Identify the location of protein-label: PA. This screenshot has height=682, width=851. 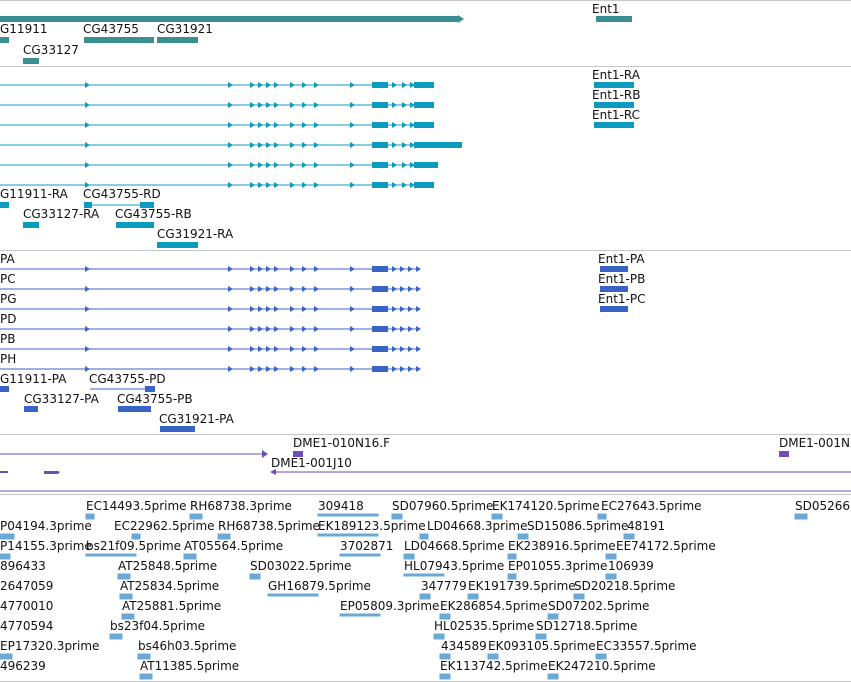
(7, 259).